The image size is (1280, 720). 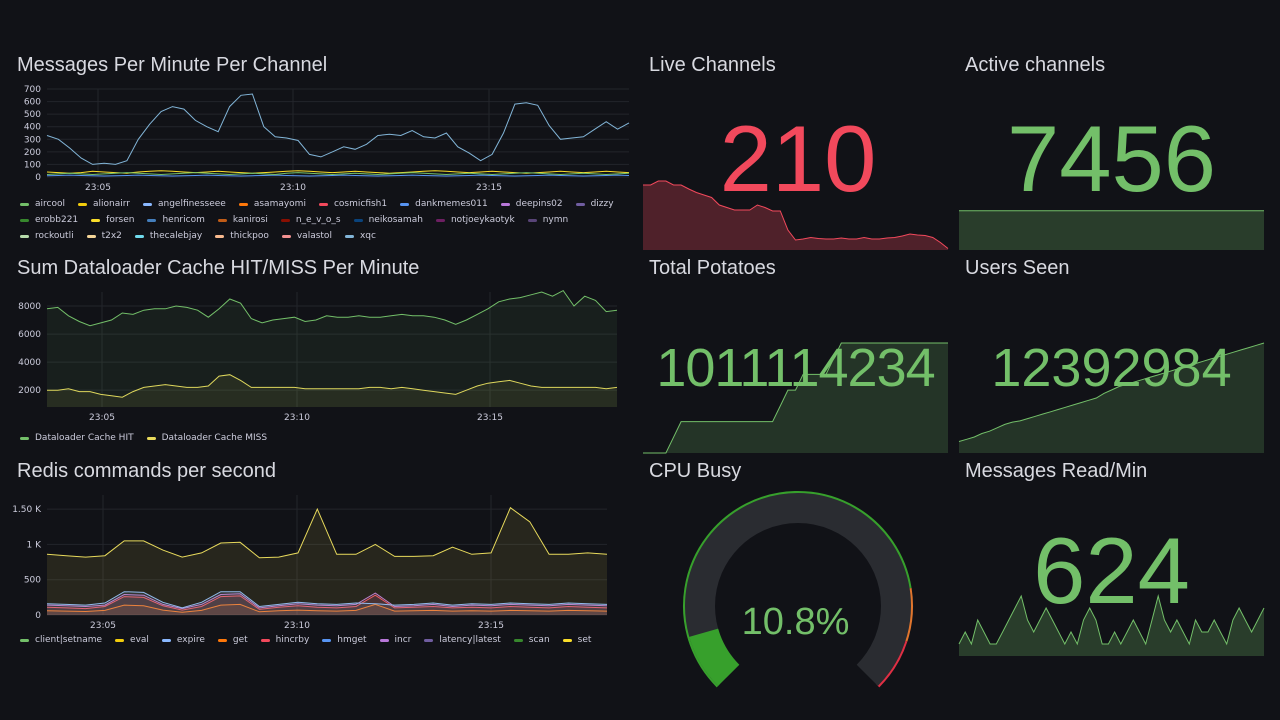 I want to click on y-tick-label: 300, so click(x=32, y=140).